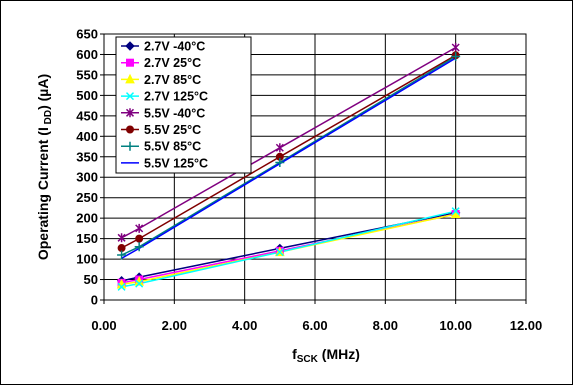 The width and height of the screenshot is (573, 385). I want to click on y-tick-label: 0, so click(94, 300).